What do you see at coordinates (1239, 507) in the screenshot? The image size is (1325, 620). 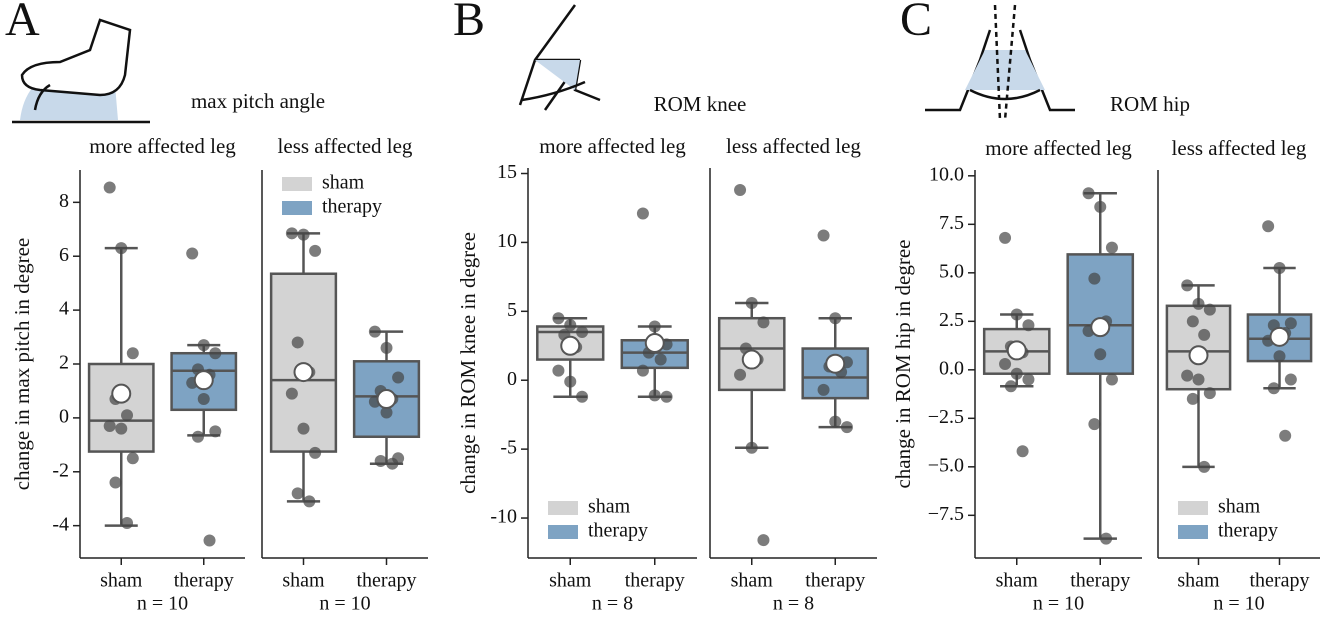 I see `legend-label: sham` at bounding box center [1239, 507].